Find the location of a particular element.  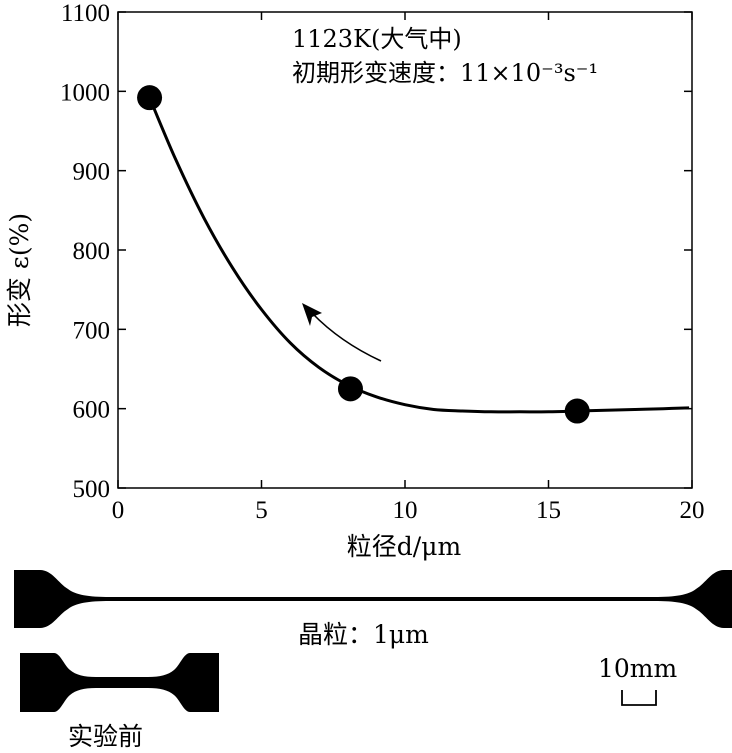

y-tick-label: 600 is located at coordinates (92, 410).